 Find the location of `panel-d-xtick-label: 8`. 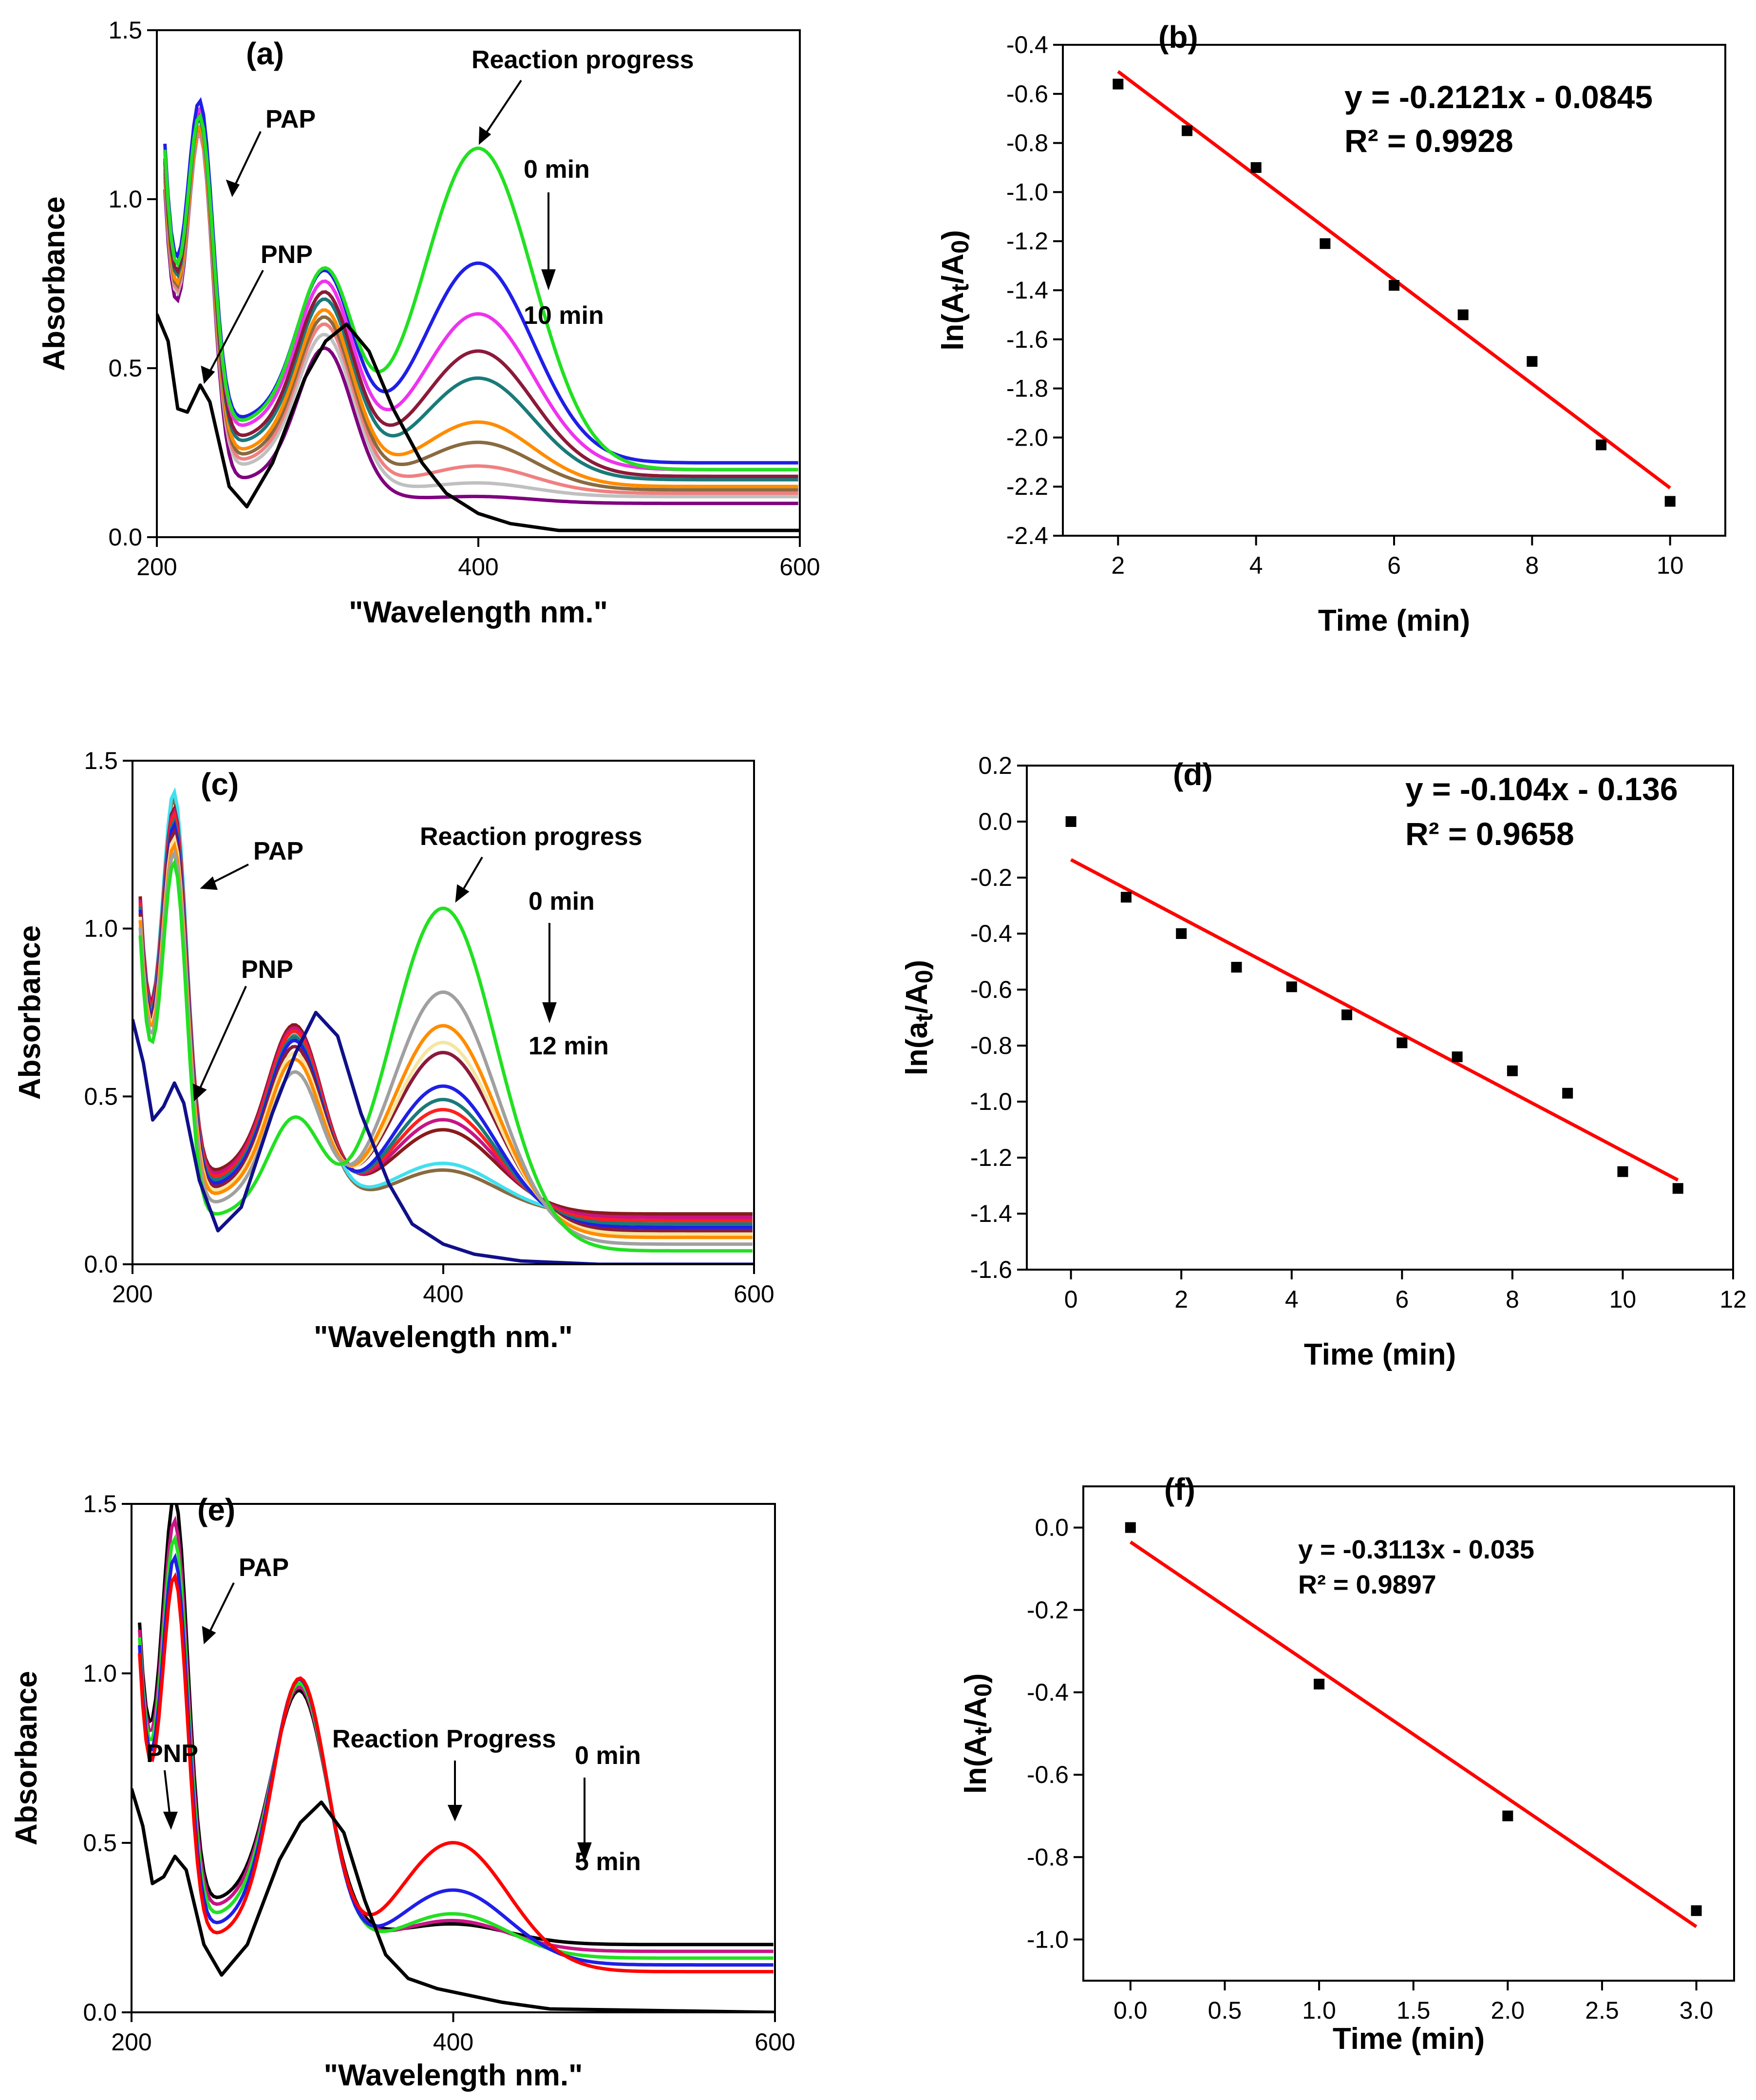

panel-d-xtick-label: 8 is located at coordinates (1512, 1299).